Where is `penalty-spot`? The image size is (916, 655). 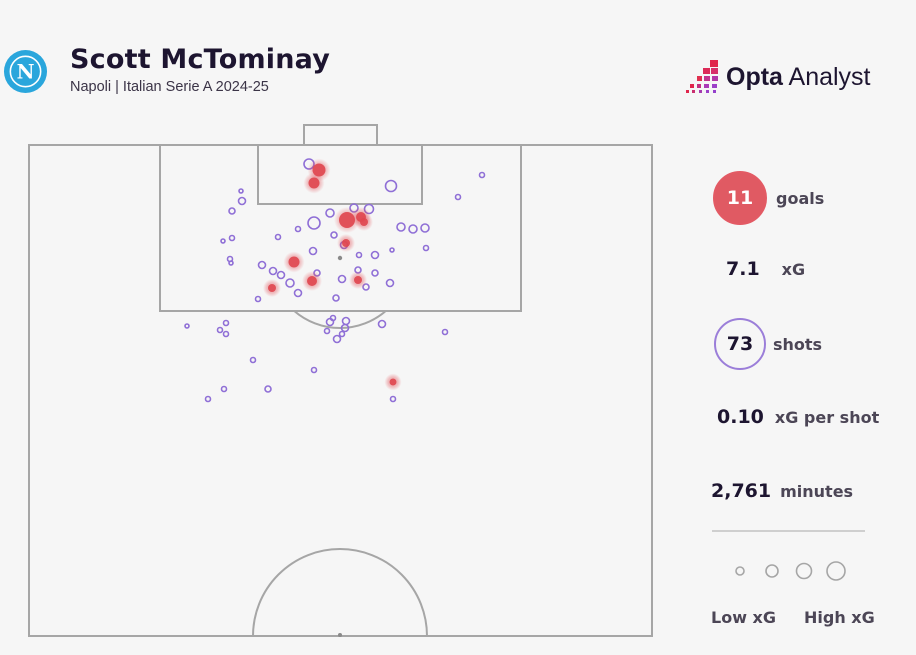
penalty-spot is located at coordinates (340, 258).